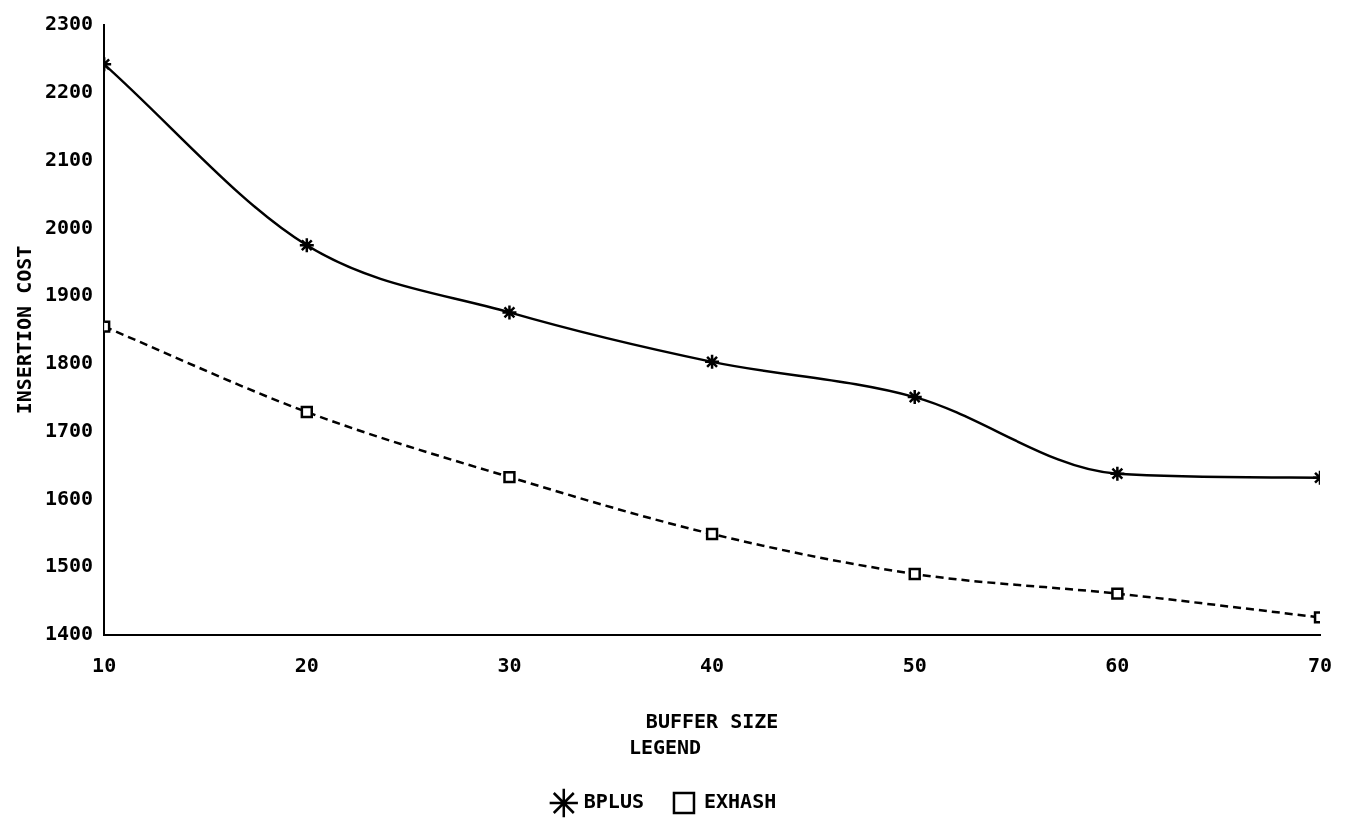  Describe the element at coordinates (69, 633) in the screenshot. I see `y-tick-label: 1400` at that location.